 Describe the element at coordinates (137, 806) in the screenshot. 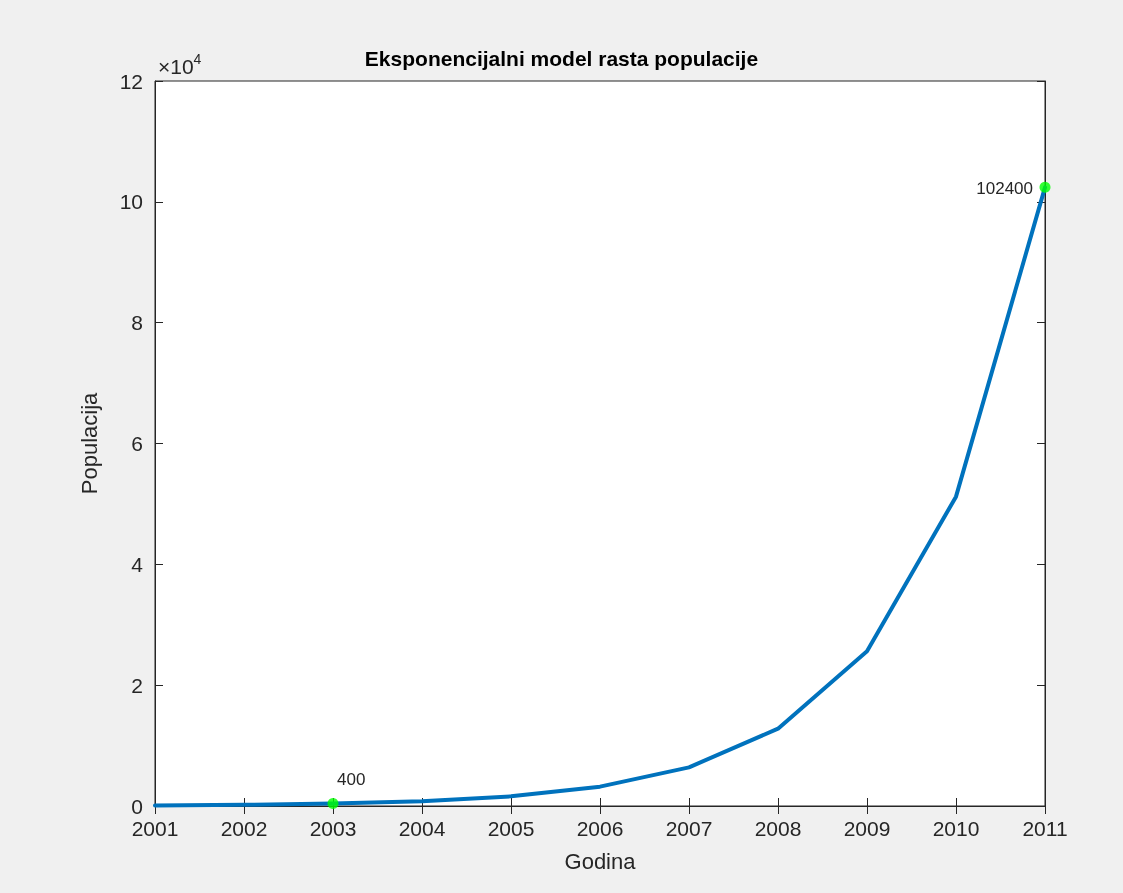

I see `y-tick-label: 0` at that location.